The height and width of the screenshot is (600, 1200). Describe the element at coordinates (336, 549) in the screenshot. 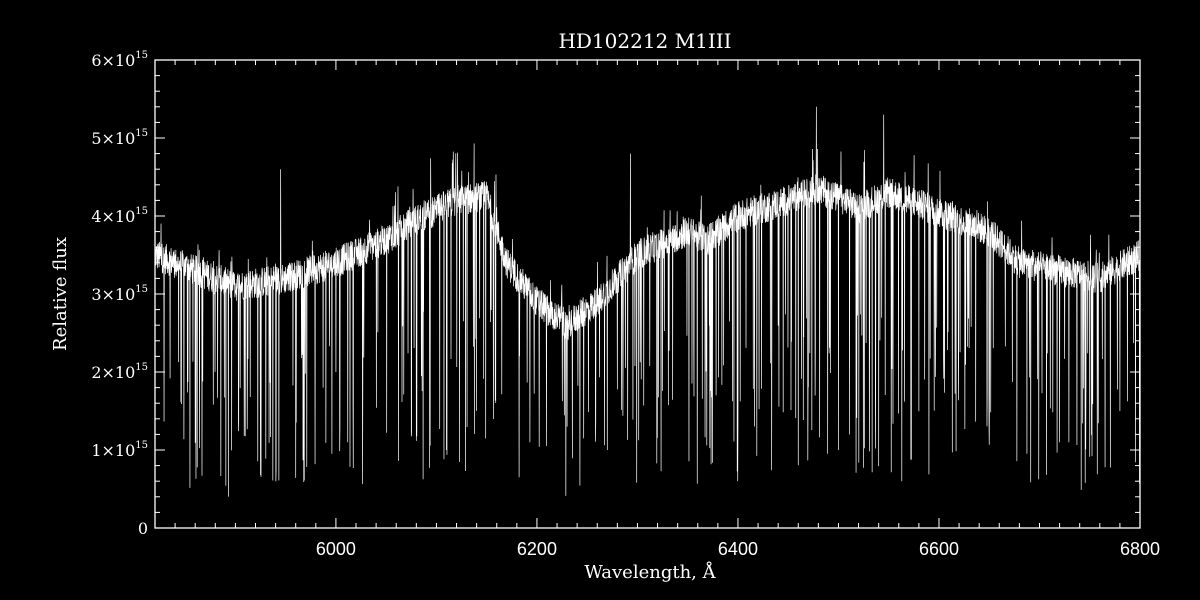

I see `x-tick-label: 6000` at that location.